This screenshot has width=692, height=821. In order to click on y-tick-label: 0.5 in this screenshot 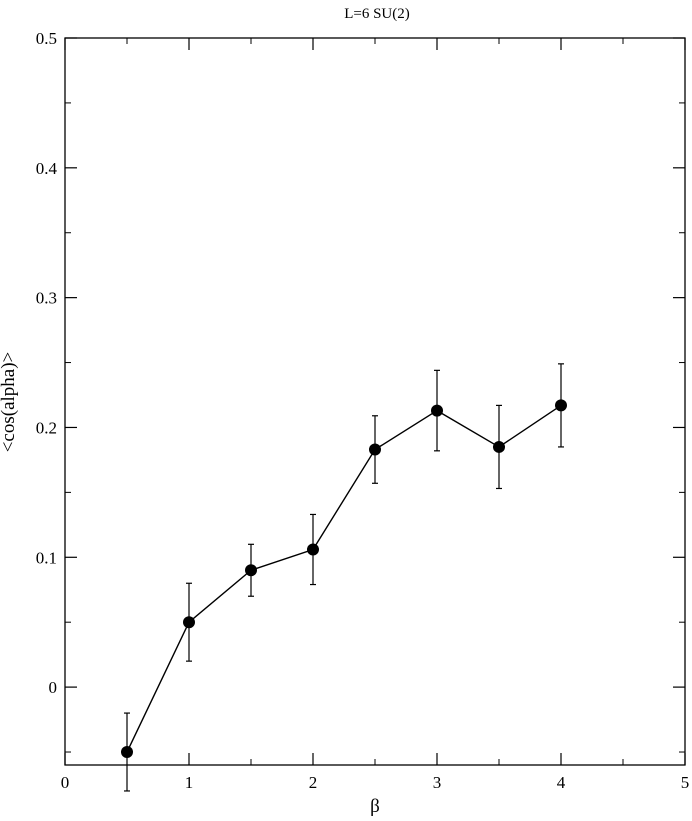, I will do `click(46, 38)`.